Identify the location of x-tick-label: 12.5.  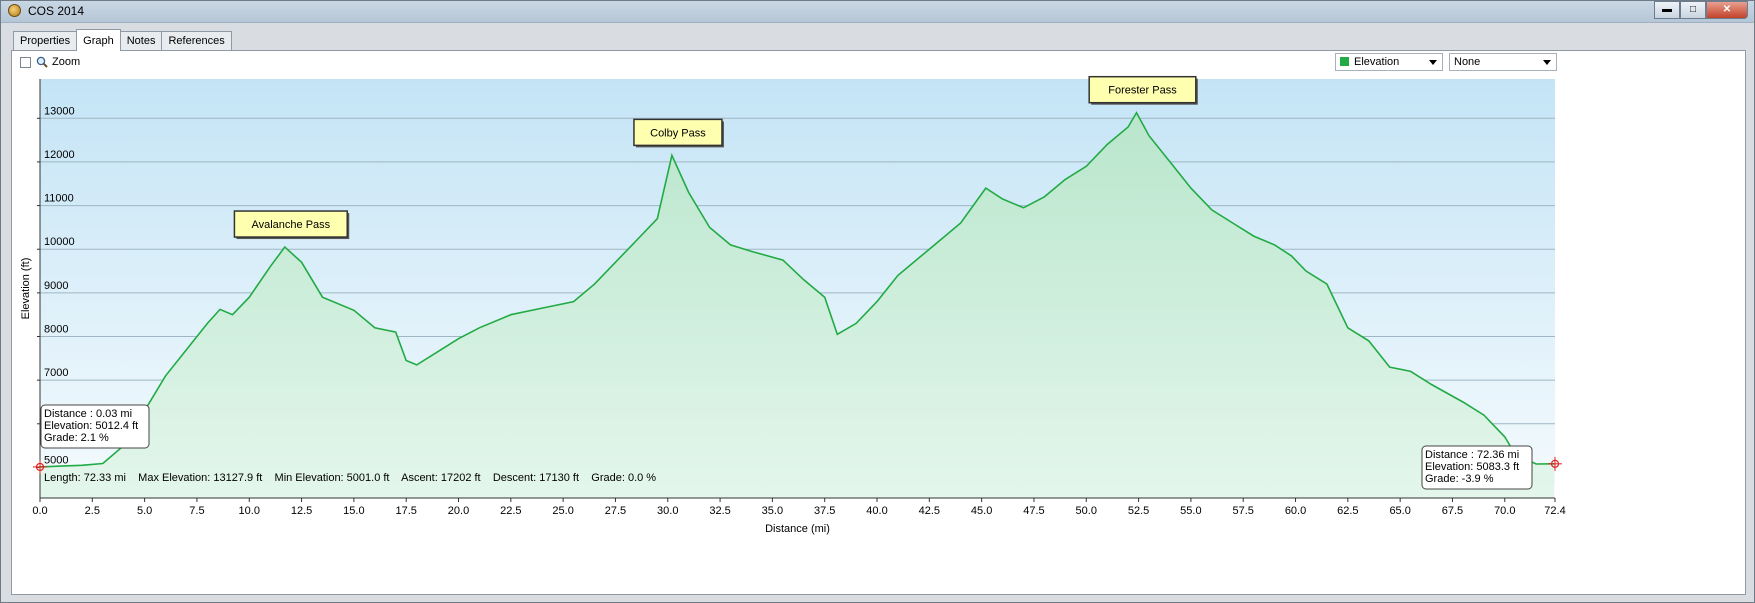
(301, 511).